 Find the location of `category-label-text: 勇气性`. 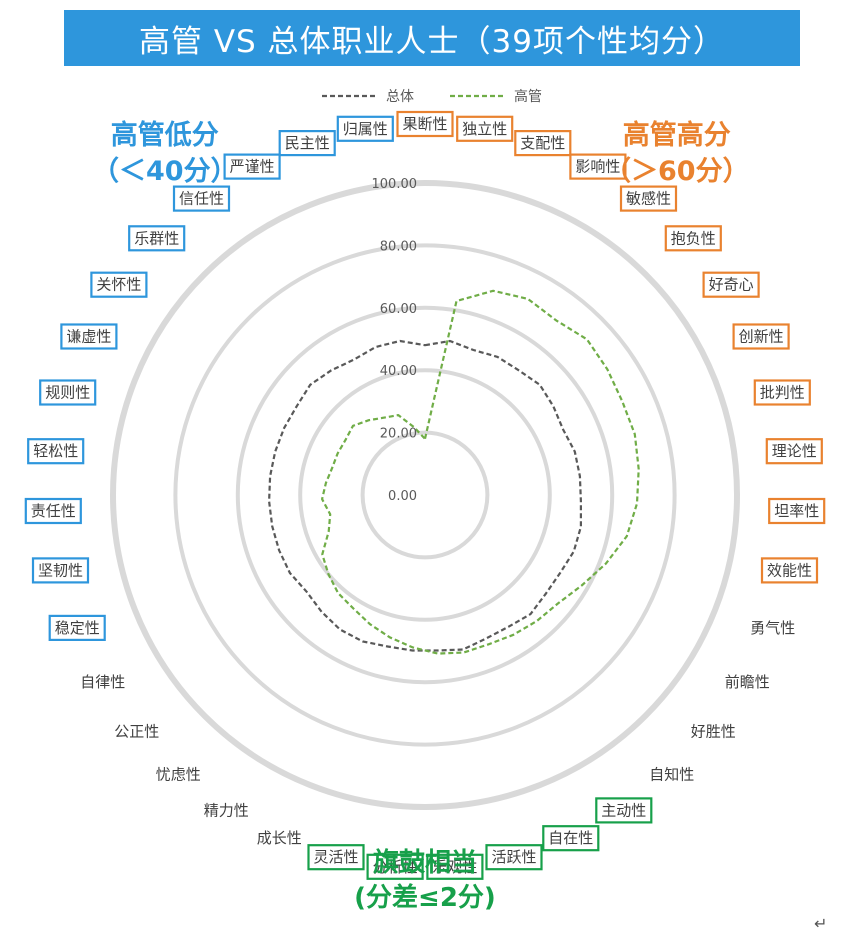

category-label-text: 勇气性 is located at coordinates (772, 628).